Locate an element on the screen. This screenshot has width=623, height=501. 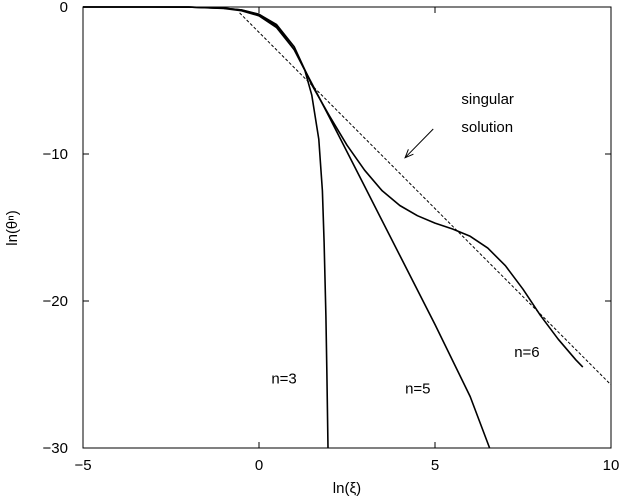
y-tick-label: −30 is located at coordinates (55, 448).